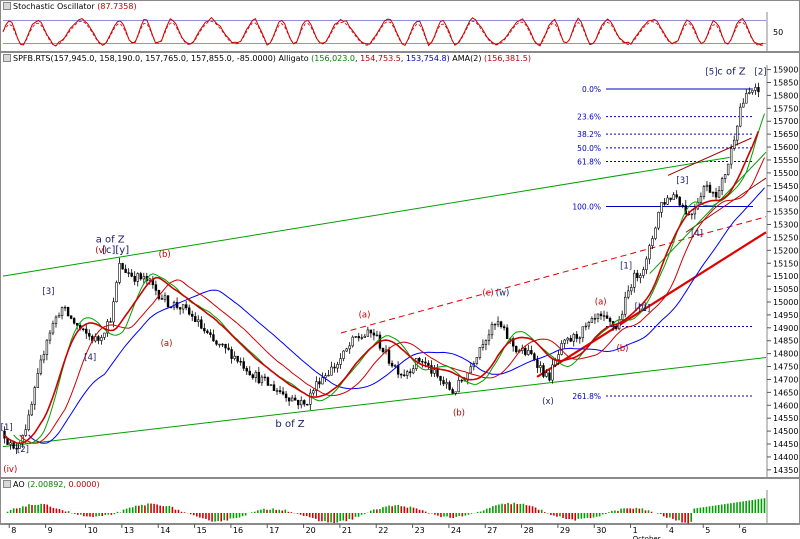 The image size is (800, 539). What do you see at coordinates (785, 315) in the screenshot?
I see `price-tick-label: 14950` at bounding box center [785, 315].